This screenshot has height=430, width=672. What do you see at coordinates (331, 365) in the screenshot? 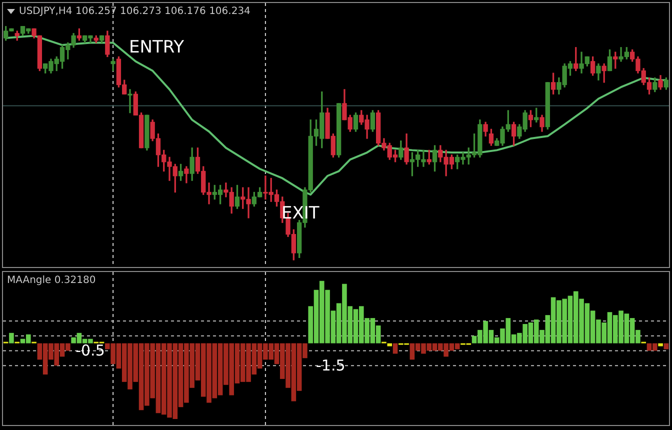
I see `ref-line-label: -1.5` at bounding box center [331, 365].